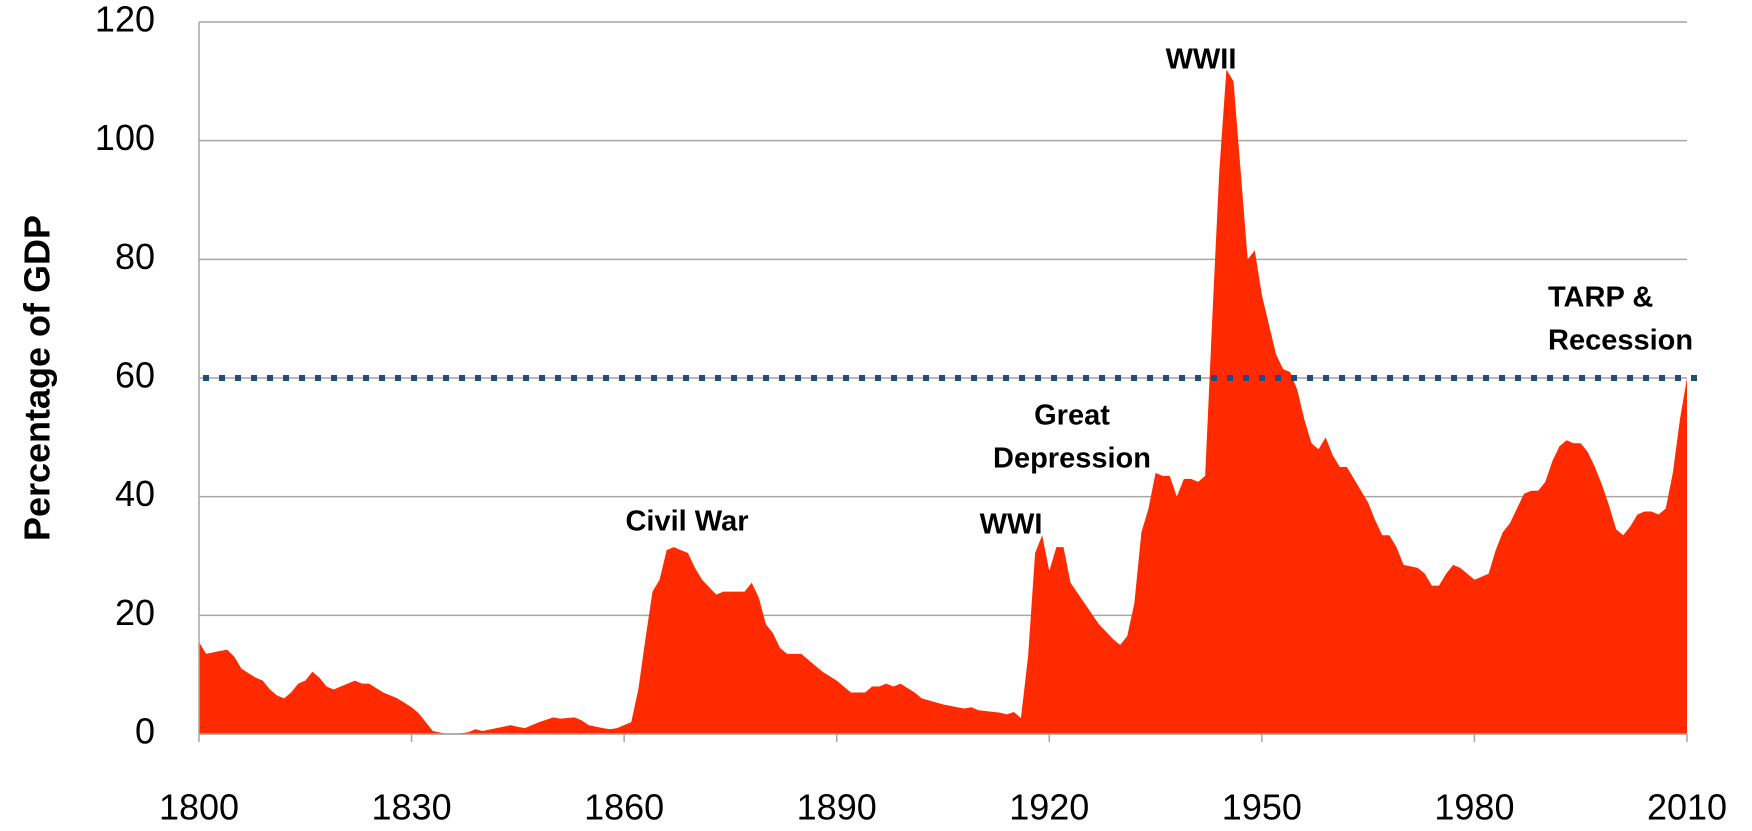 The width and height of the screenshot is (1752, 831). What do you see at coordinates (1201, 60) in the screenshot?
I see `annotation: WWII` at bounding box center [1201, 60].